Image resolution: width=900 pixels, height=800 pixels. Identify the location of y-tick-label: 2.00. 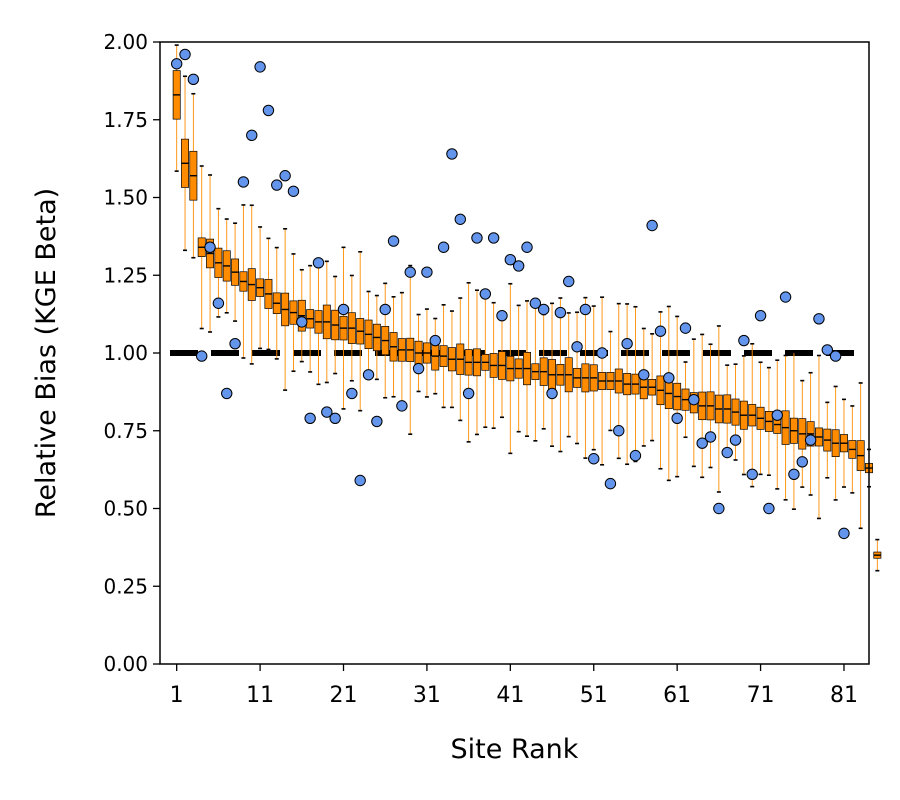
(125, 42).